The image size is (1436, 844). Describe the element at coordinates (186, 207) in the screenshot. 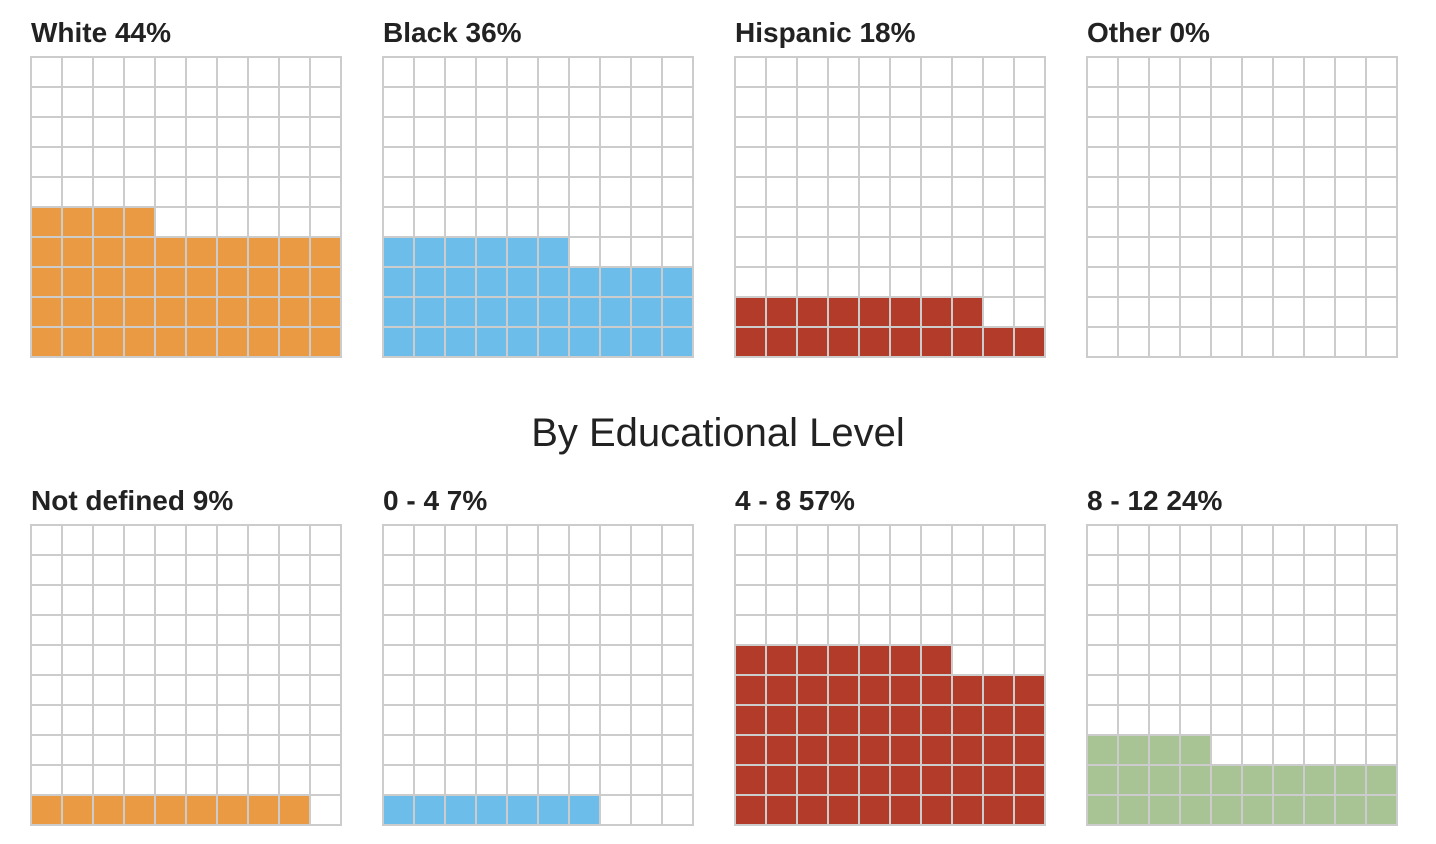

I see `waffle-chart-white` at that location.